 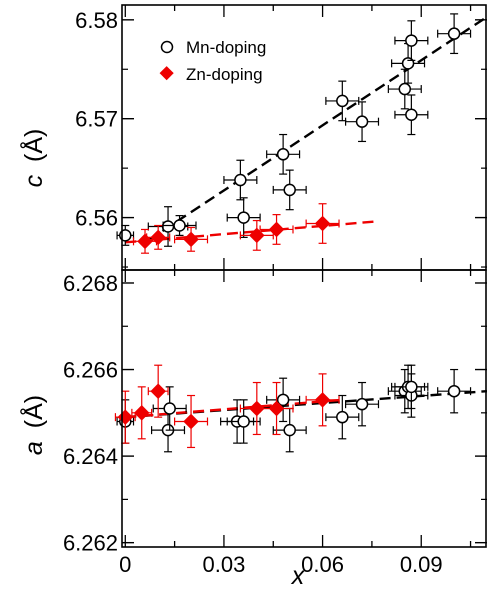 I want to click on top-y-axis-title: c (Å), so click(x=33, y=158).